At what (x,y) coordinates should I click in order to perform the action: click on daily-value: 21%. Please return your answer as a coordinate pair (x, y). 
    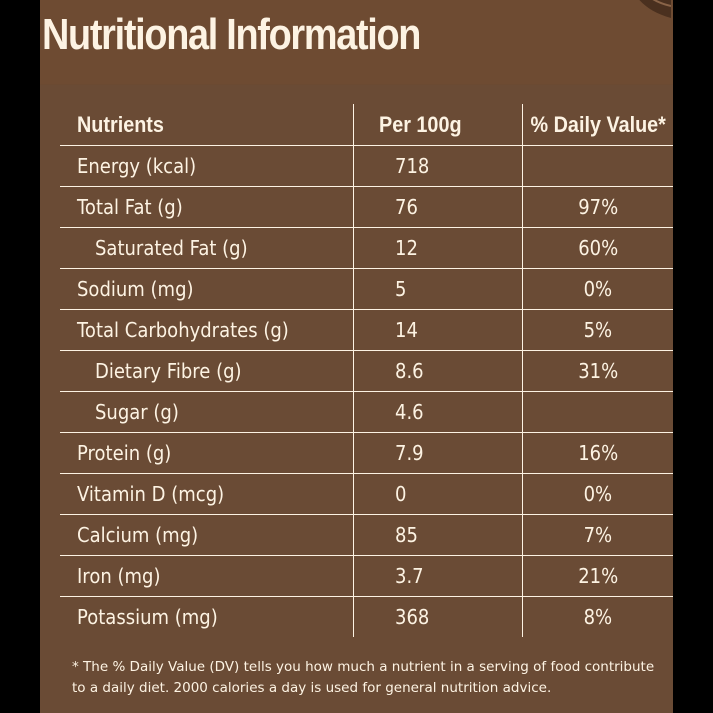
    Looking at the image, I should click on (597, 576).